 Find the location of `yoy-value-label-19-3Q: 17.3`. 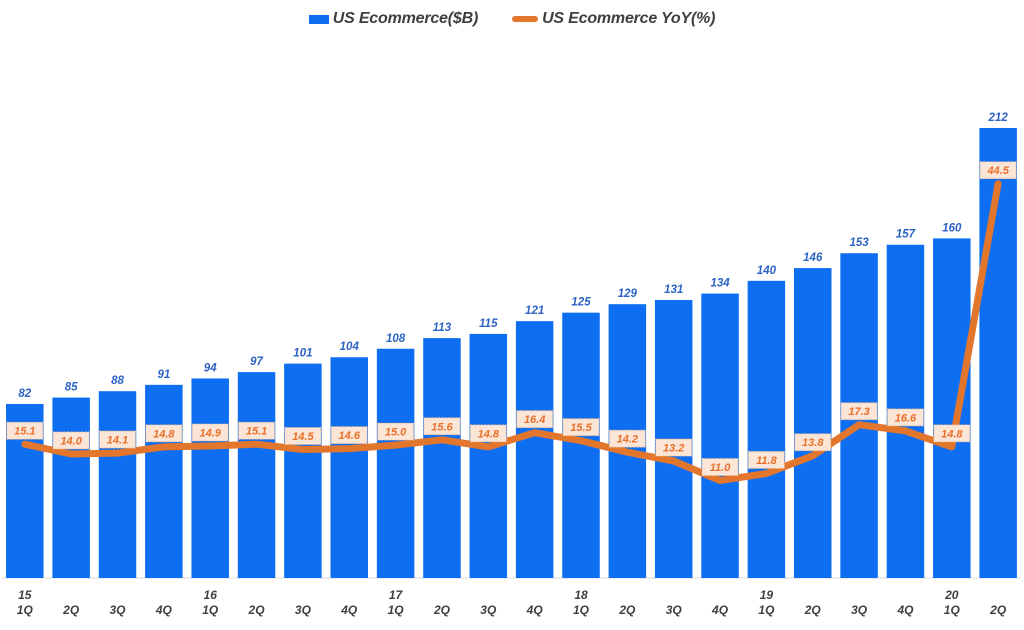

yoy-value-label-19-3Q: 17.3 is located at coordinates (858, 412).